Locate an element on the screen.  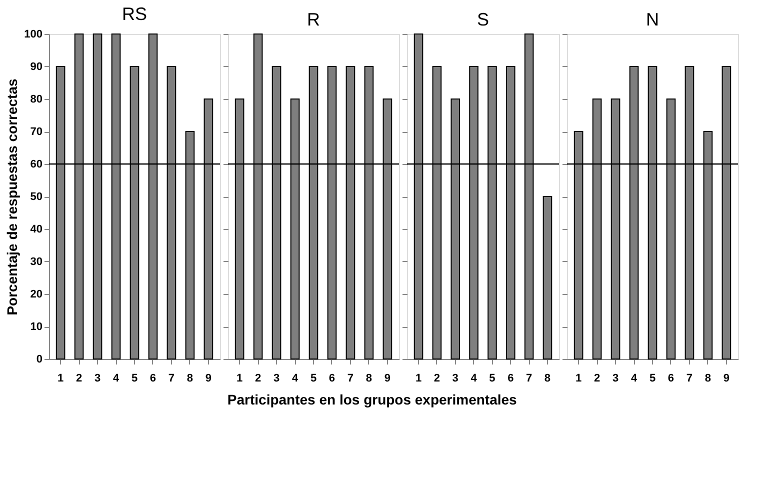
chart-title: N is located at coordinates (652, 20).